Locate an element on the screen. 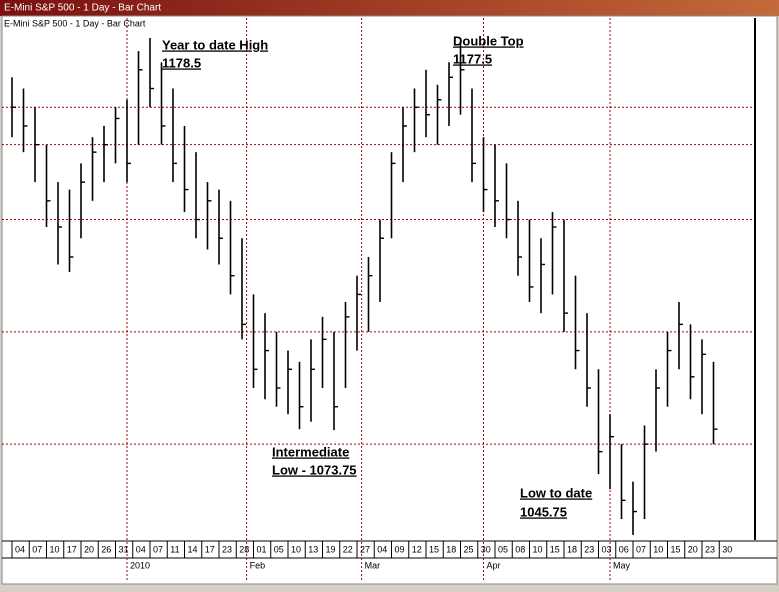 Image resolution: width=779 pixels, height=592 pixels. x-tick-label: 11 is located at coordinates (174, 549).